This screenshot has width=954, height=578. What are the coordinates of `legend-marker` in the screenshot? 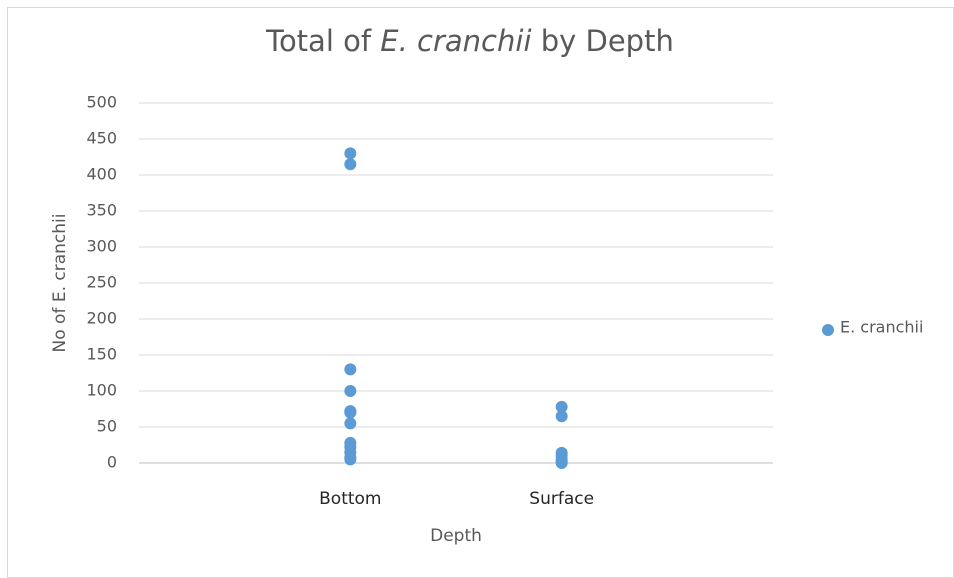 It's located at (828, 330).